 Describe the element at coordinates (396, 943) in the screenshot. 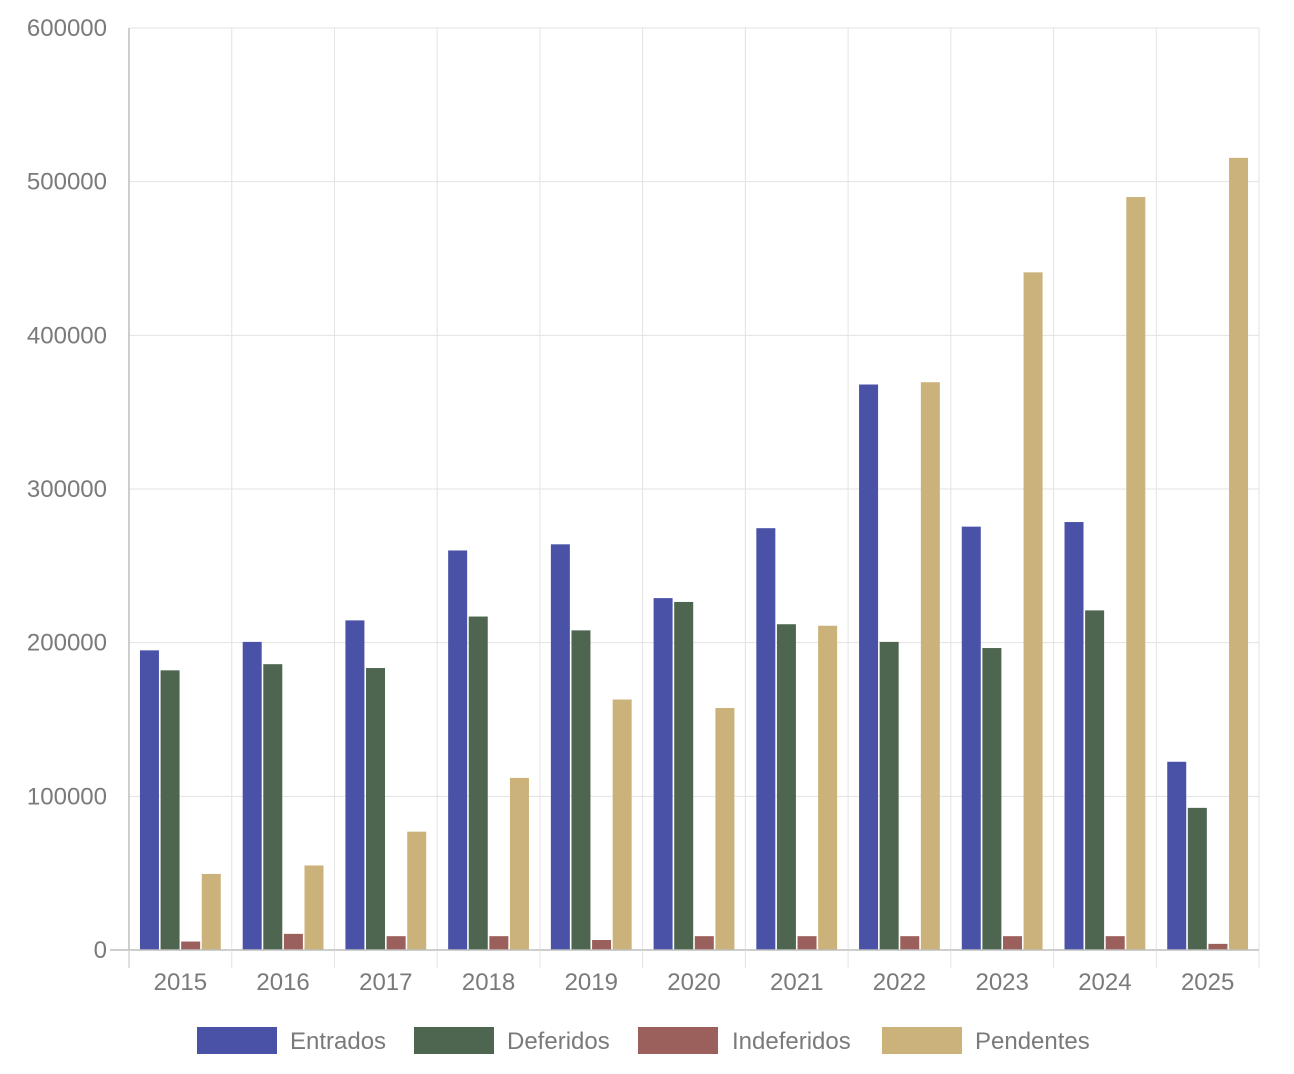

I see `bar-indeferidos-2017` at that location.